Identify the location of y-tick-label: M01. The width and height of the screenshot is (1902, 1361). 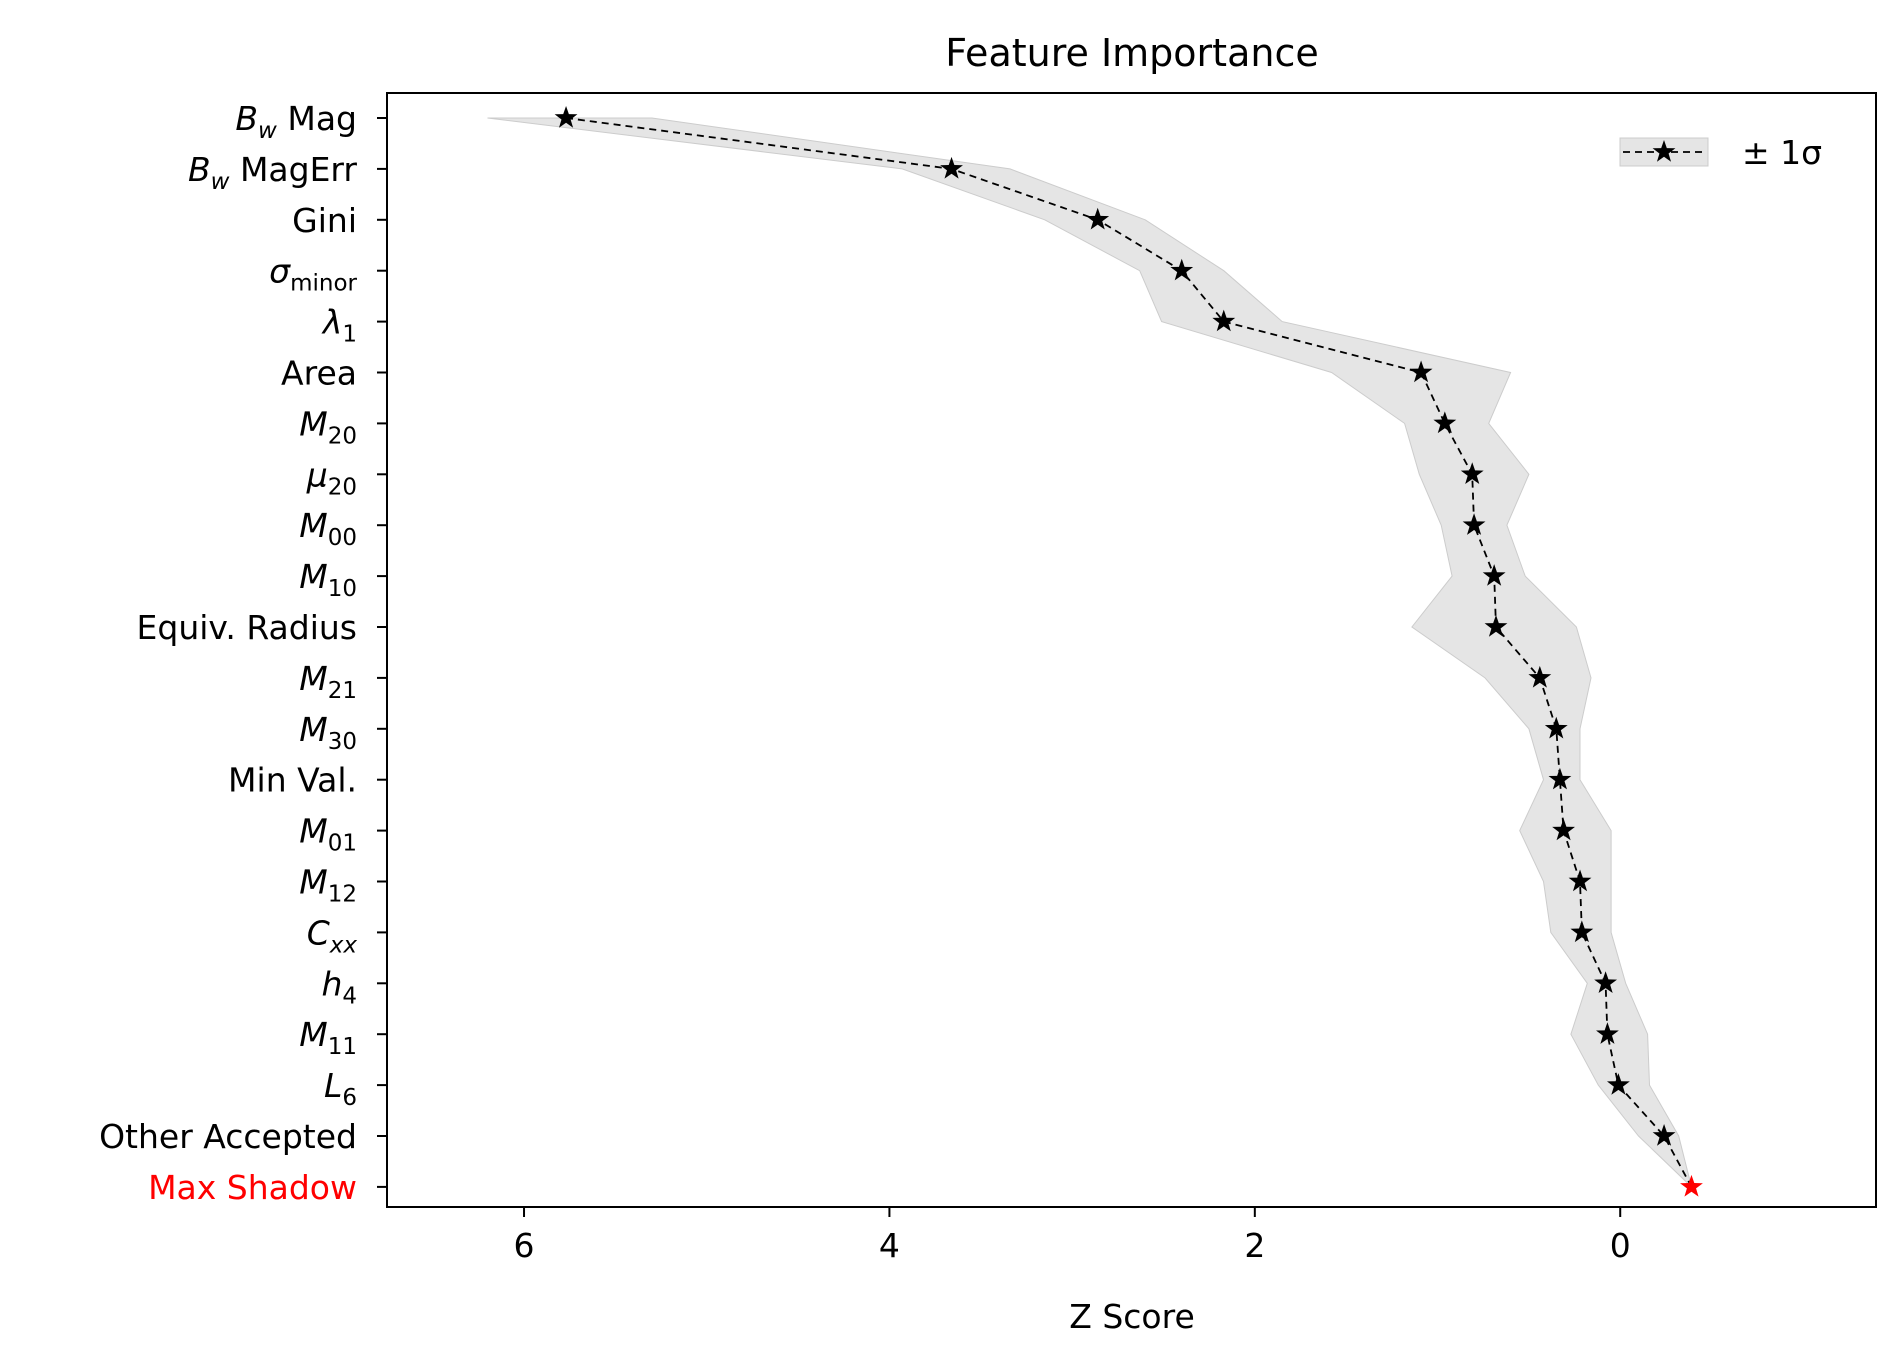
(328, 834).